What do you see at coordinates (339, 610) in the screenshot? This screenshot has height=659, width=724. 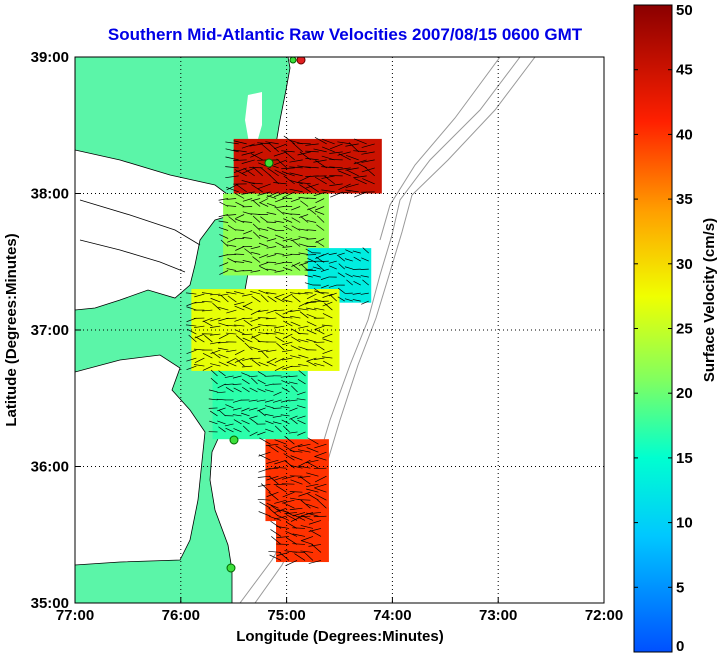 I see `x-axis: 77:00 76:00 75:00 74:00 73:00 72:00` at bounding box center [339, 610].